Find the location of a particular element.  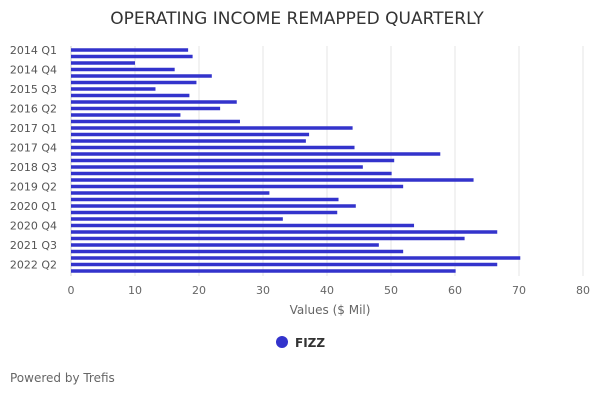

bar-2018-q1 is located at coordinates (256, 154).